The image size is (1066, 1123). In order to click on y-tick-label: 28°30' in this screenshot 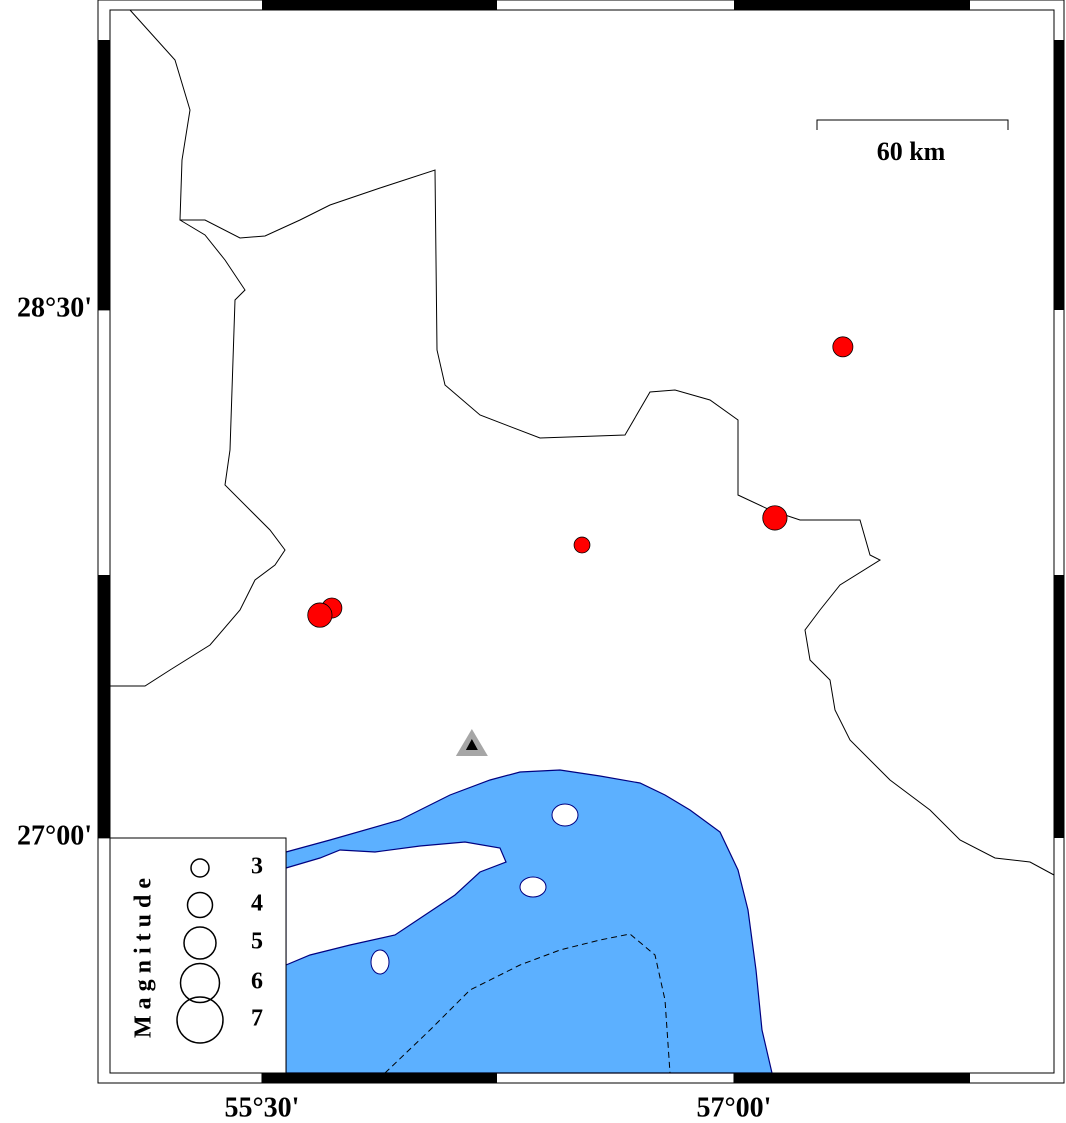, I will do `click(54, 307)`.